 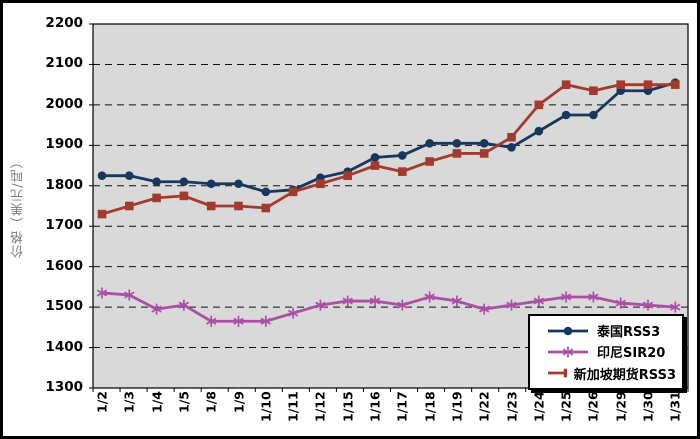 What do you see at coordinates (157, 402) in the screenshot?
I see `x-tick-label: 1/4` at bounding box center [157, 402].